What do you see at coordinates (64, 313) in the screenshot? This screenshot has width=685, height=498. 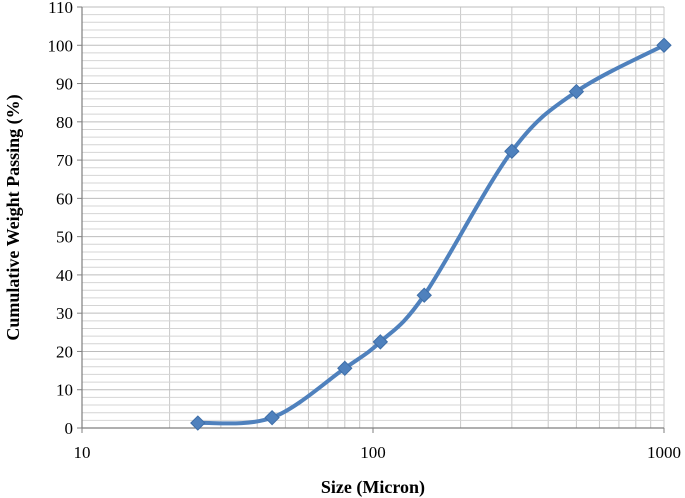 I see `y-tick-label: 30` at bounding box center [64, 313].